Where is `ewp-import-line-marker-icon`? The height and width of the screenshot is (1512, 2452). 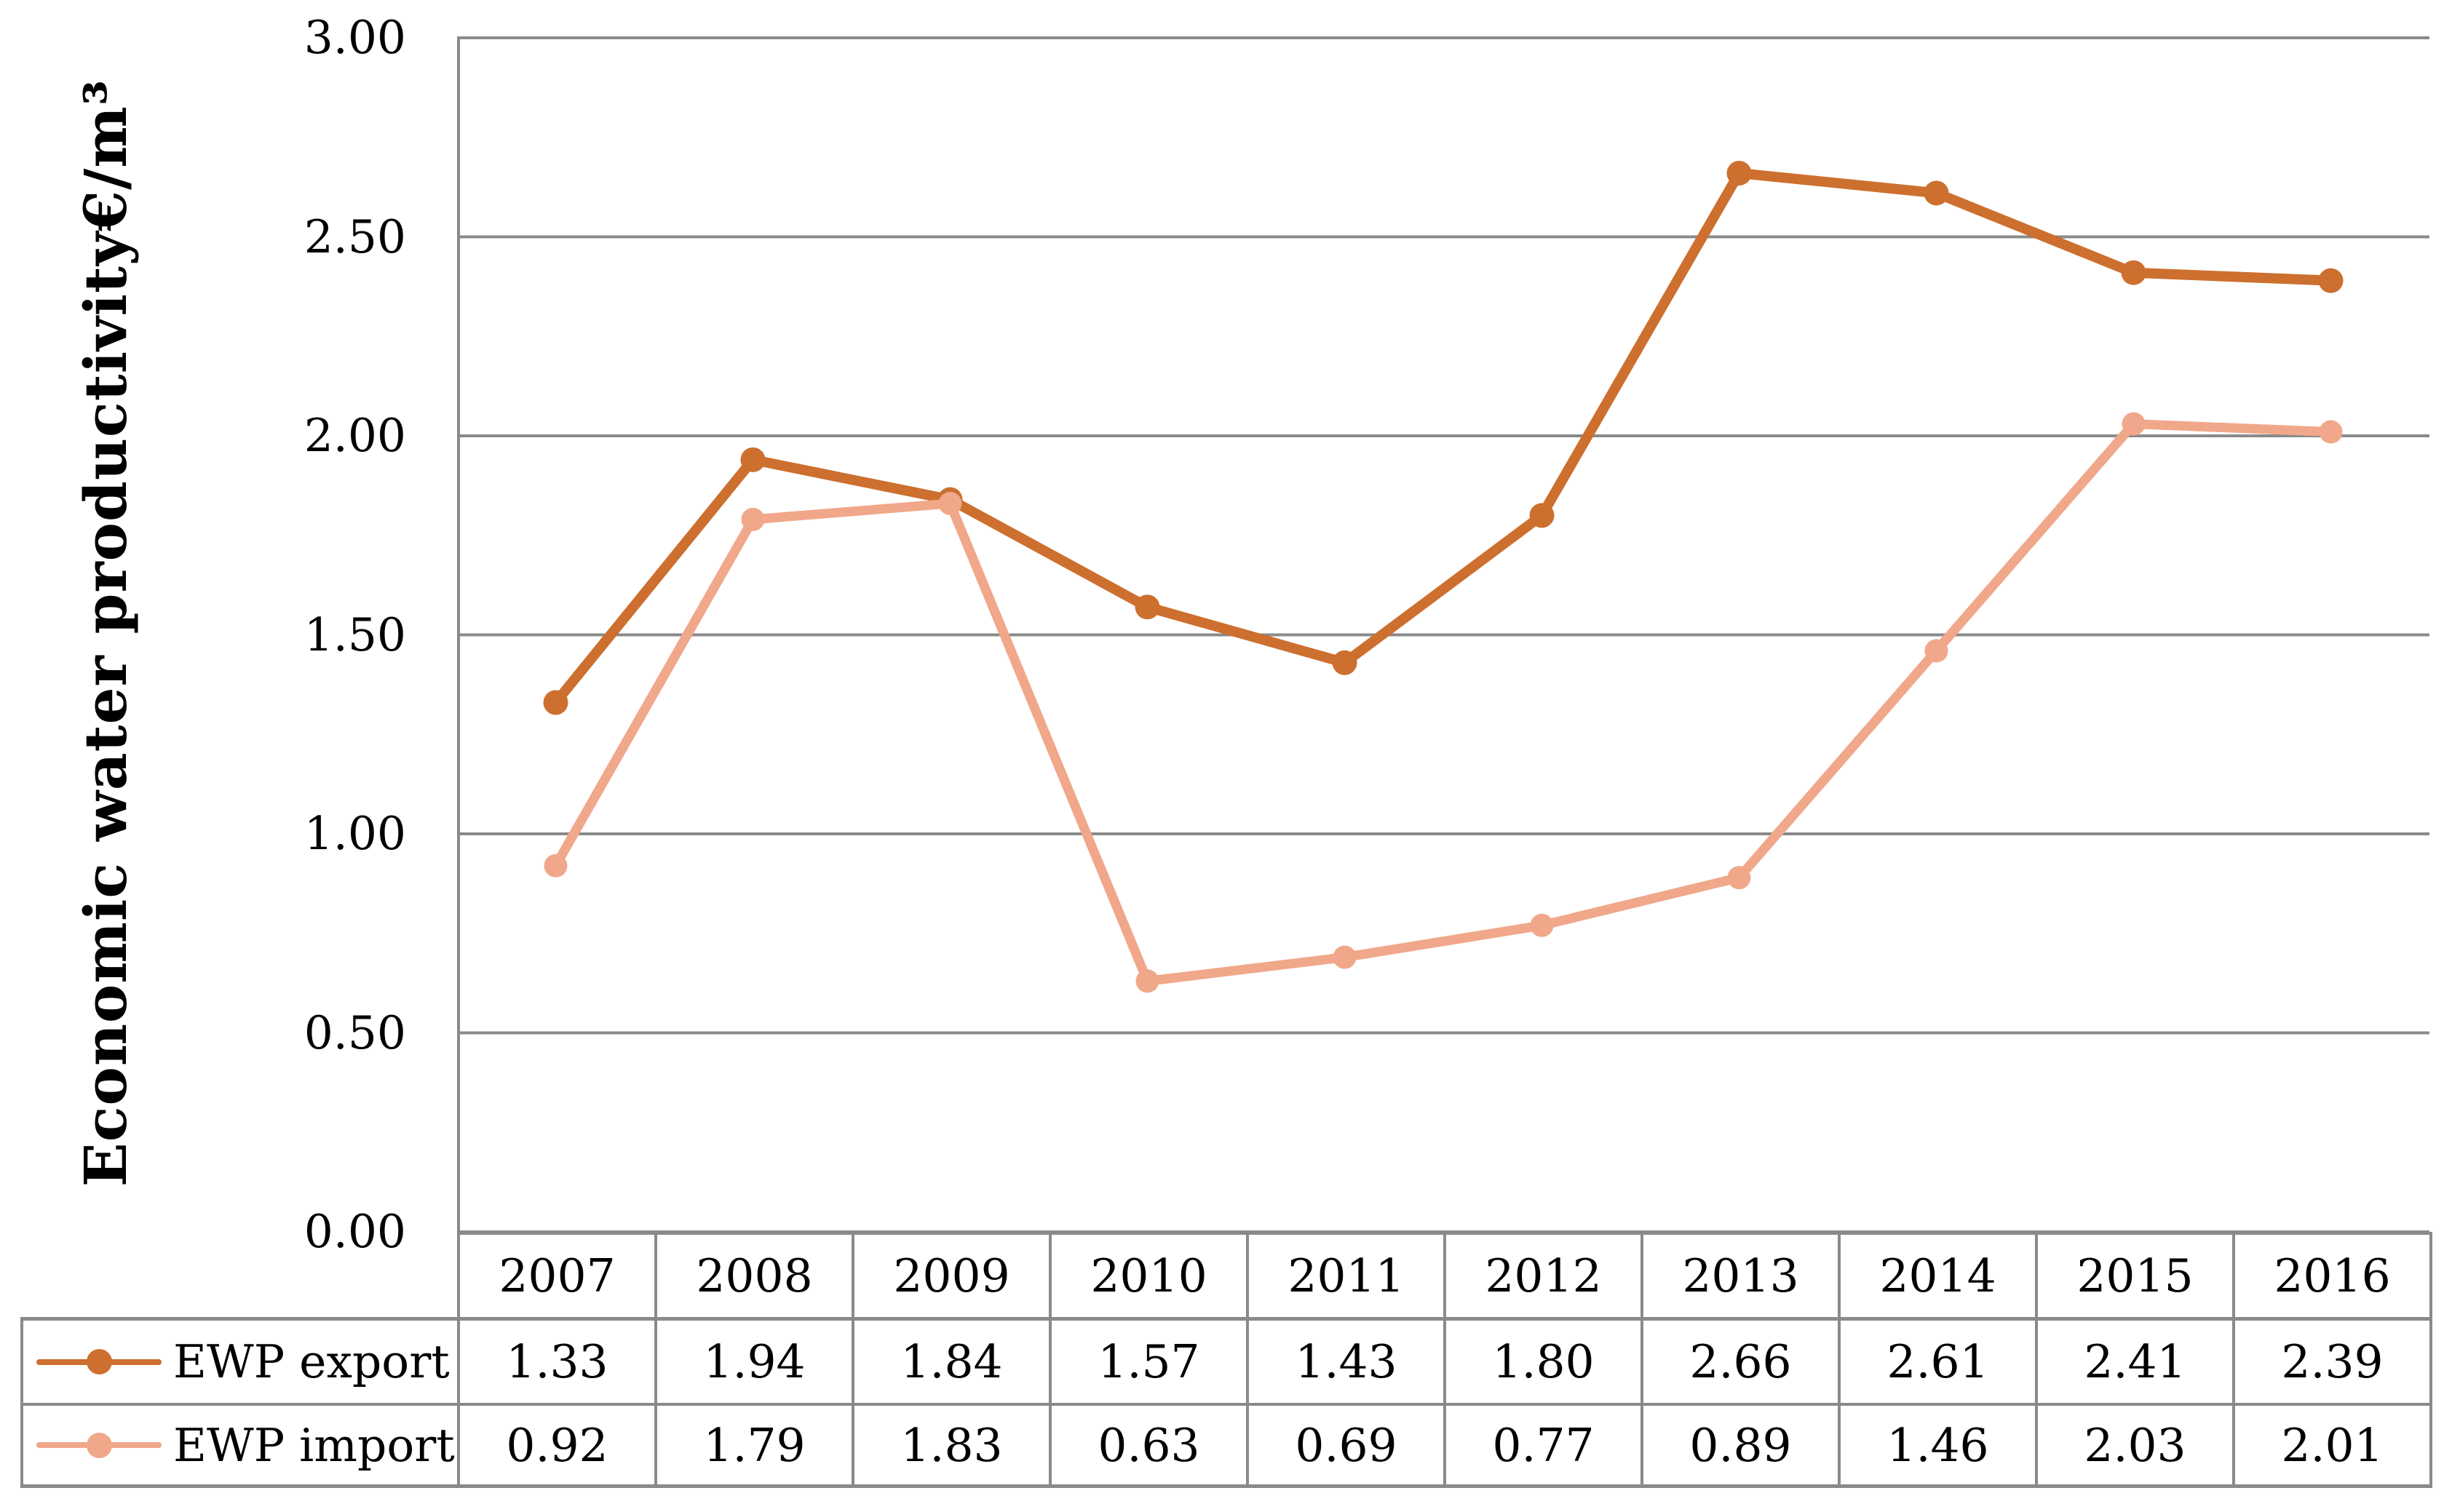
ewp-import-line-marker-icon is located at coordinates (99, 1445).